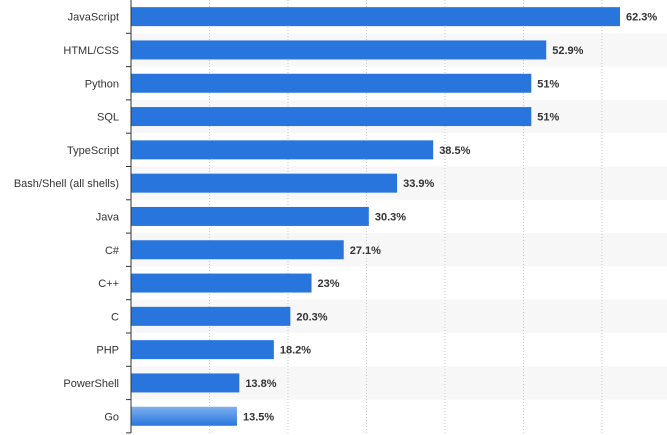  I want to click on data-label: 62.3%, so click(641, 18).